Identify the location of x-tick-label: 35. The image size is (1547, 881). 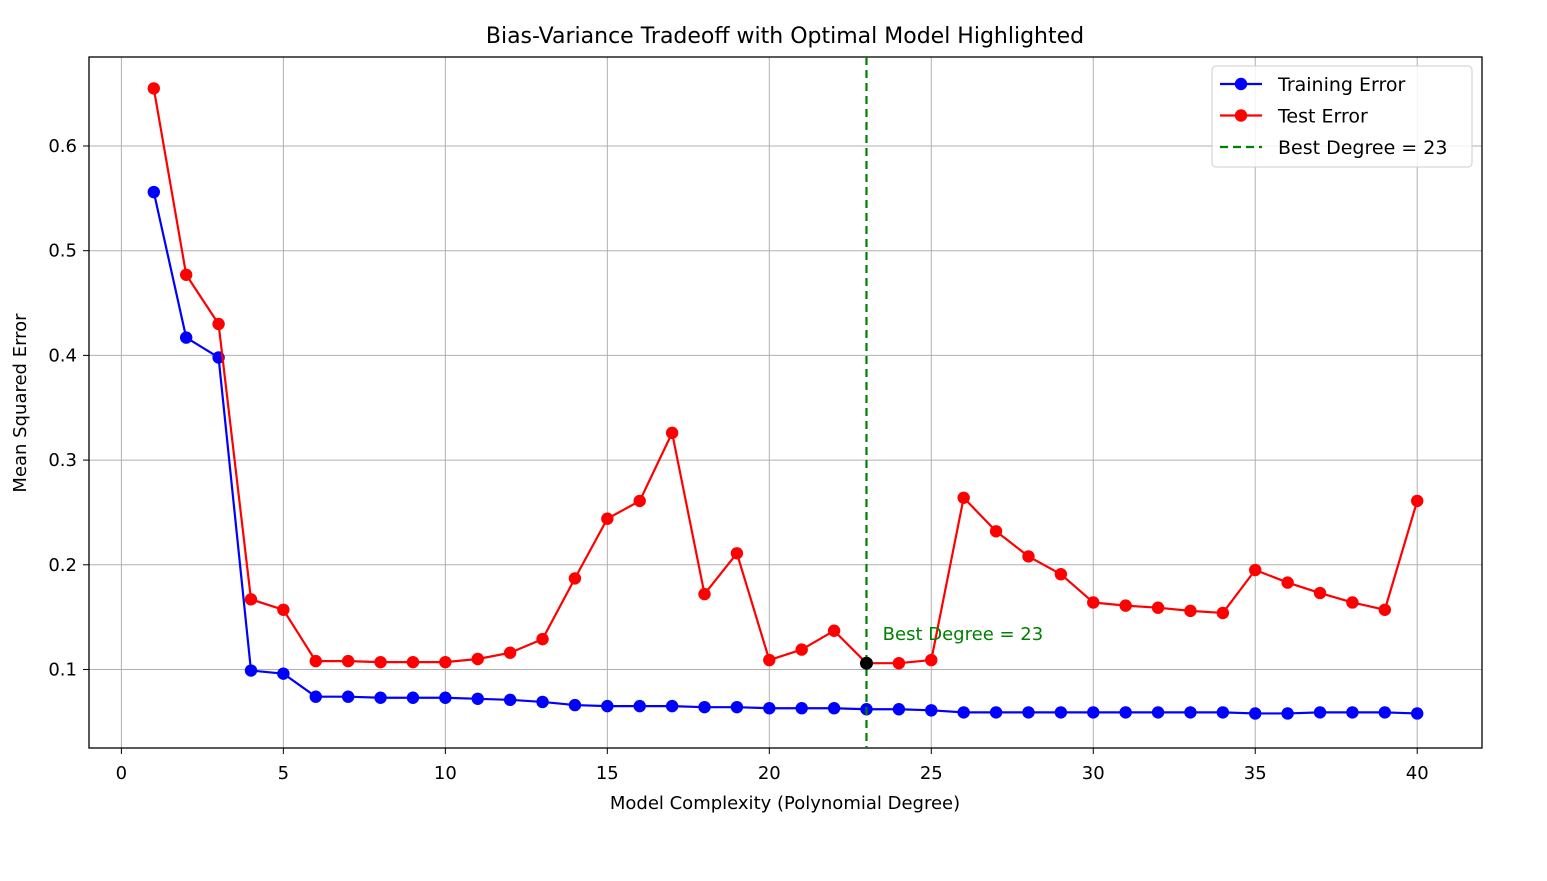
(1255, 773).